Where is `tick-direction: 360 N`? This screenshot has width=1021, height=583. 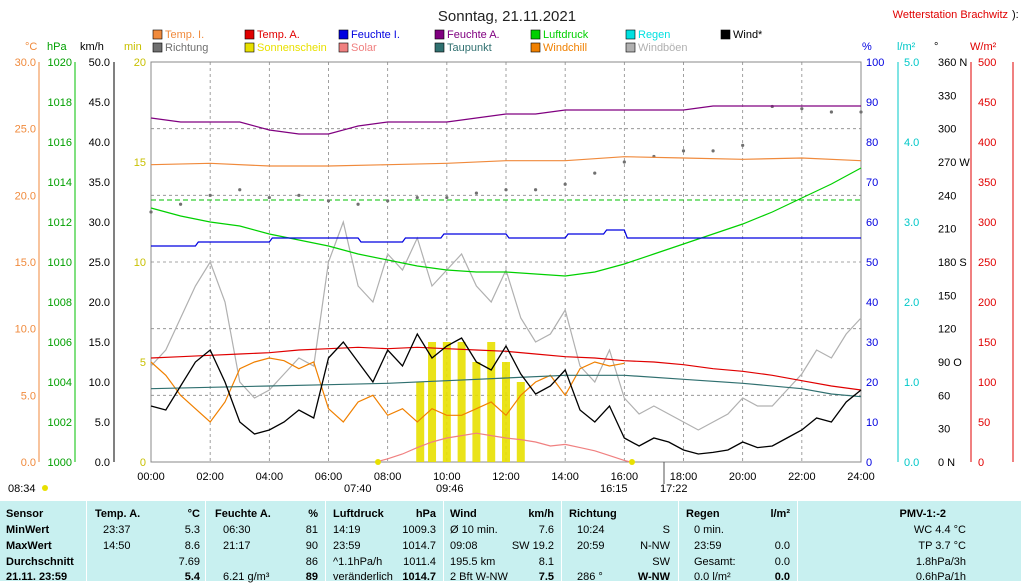
tick-direction: 360 N is located at coordinates (952, 63).